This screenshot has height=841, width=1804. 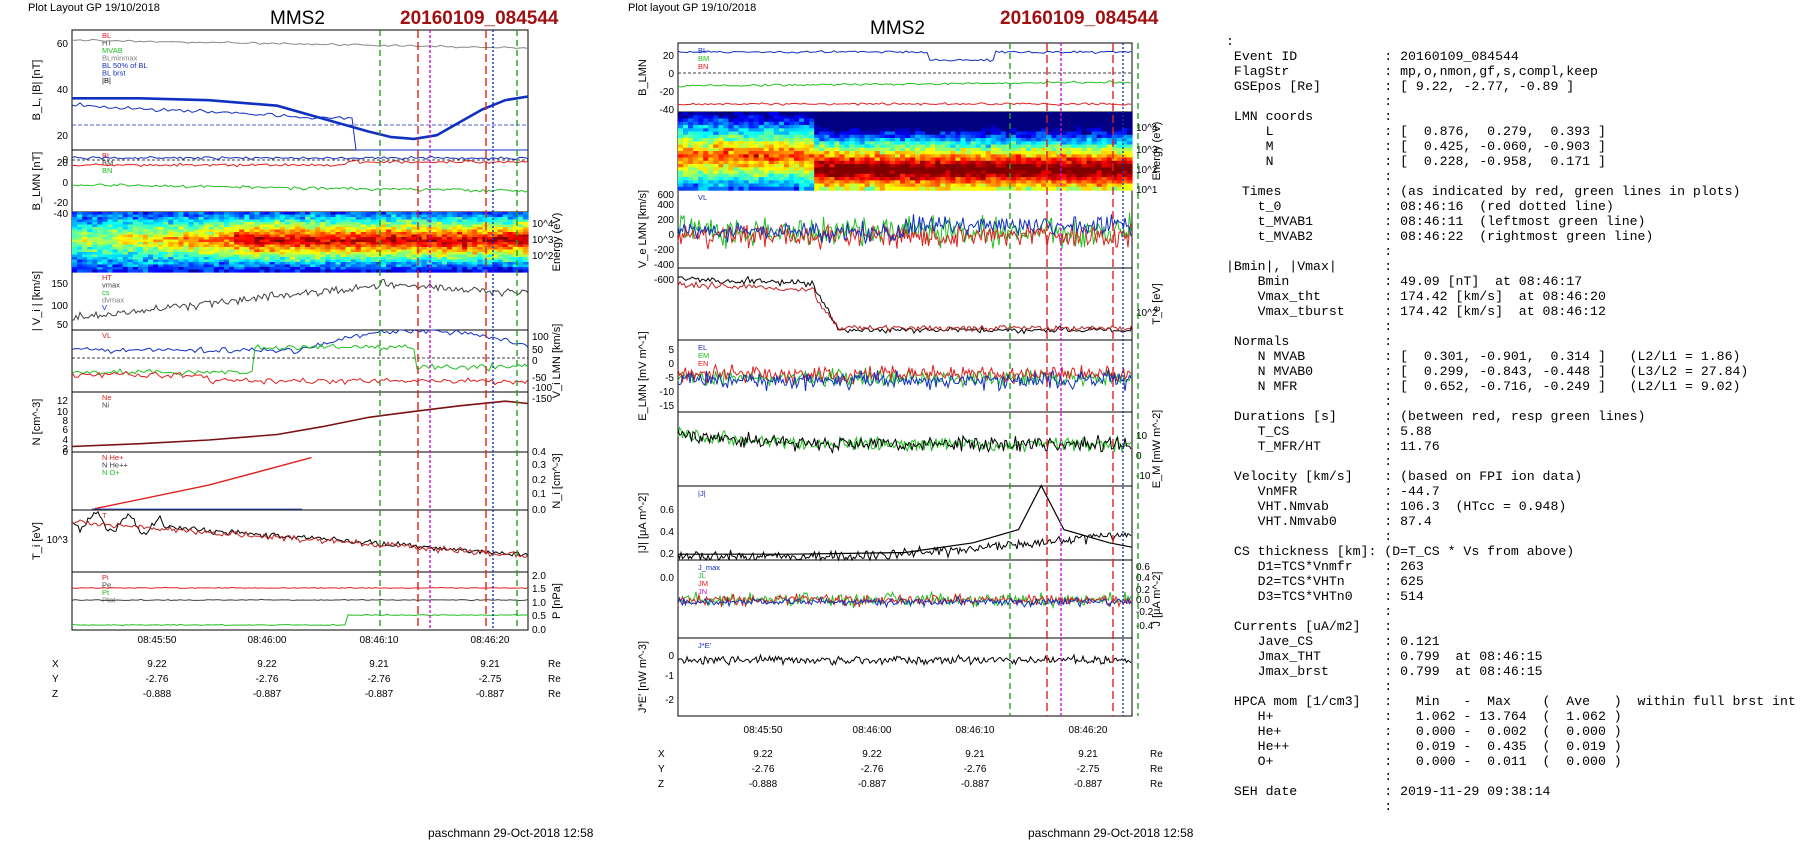 I want to click on left-panel-ylabel: N [cm^-3], so click(x=37, y=422).